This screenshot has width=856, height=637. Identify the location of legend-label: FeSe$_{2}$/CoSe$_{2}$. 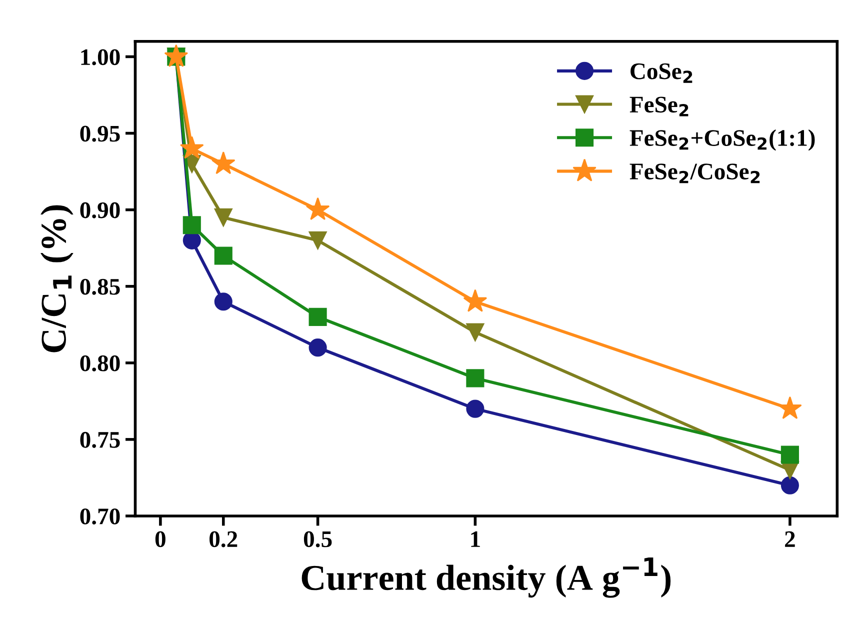
(695, 174).